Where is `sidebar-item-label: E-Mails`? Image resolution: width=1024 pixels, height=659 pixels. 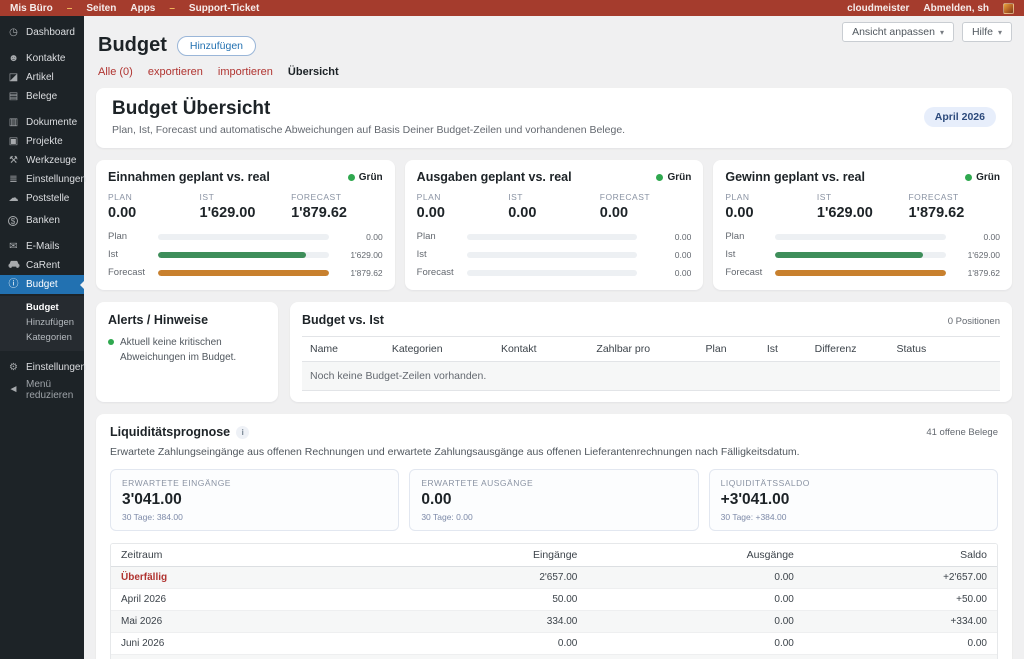
sidebar-item-label: E-Mails is located at coordinates (43, 246).